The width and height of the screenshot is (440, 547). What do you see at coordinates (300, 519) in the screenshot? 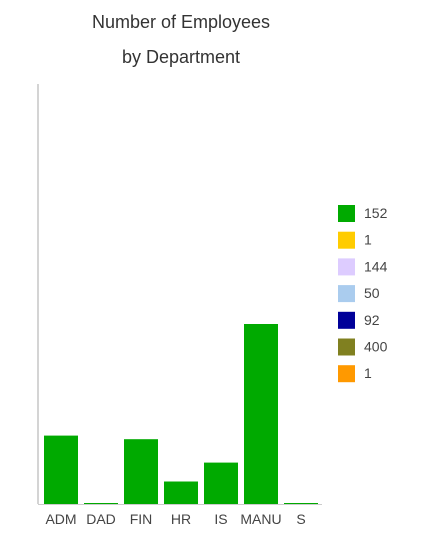
I see `x-tick-label: S` at bounding box center [300, 519].